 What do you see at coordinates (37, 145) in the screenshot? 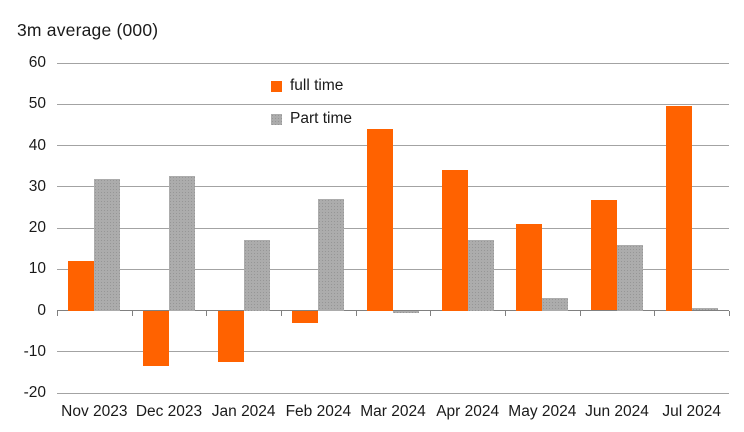
I see `y-tick-label: 40` at bounding box center [37, 145].